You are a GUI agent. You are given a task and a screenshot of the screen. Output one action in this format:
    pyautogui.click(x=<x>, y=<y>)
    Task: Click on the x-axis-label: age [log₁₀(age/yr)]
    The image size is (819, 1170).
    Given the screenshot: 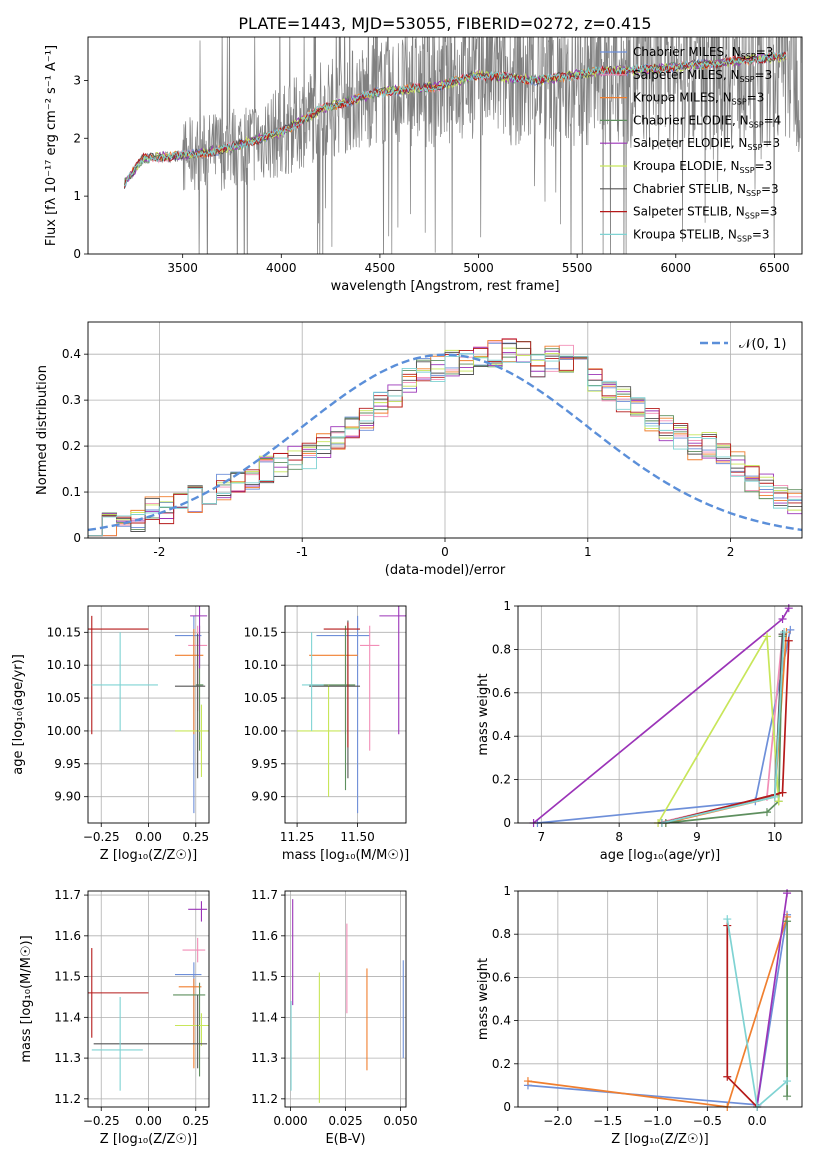 What is the action you would take?
    pyautogui.click(x=660, y=855)
    